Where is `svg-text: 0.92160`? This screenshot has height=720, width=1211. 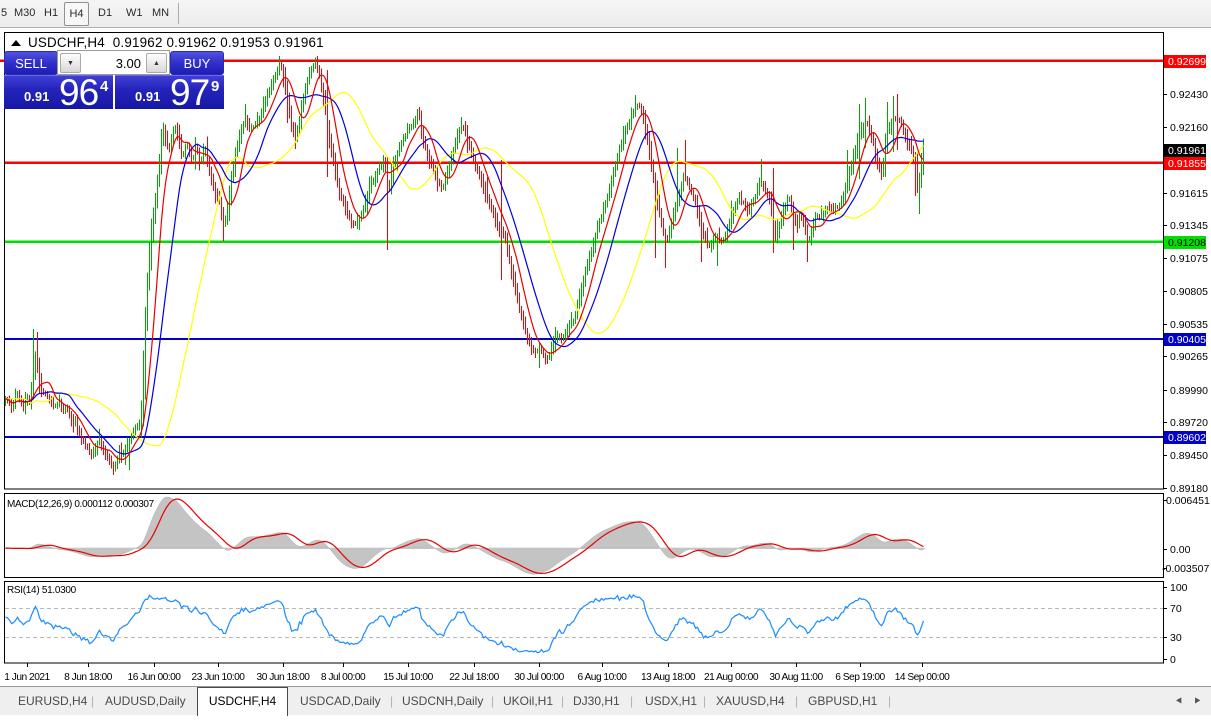 svg-text: 0.92160 is located at coordinates (1189, 128).